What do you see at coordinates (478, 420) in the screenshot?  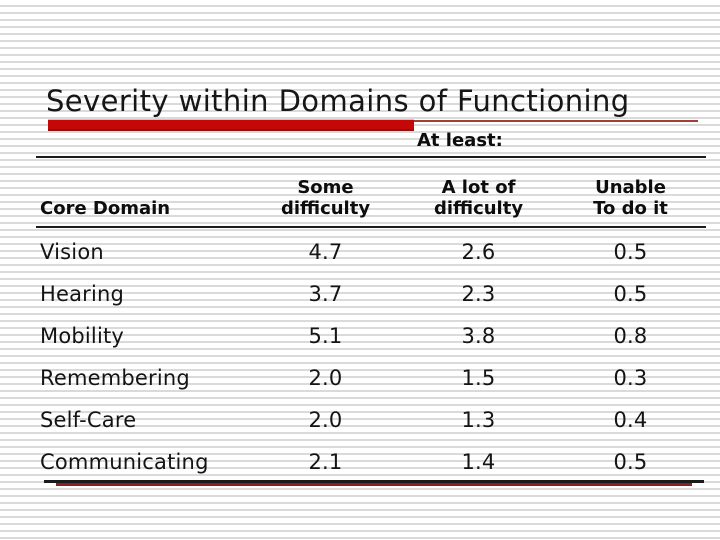 I see `value-cell: 1.3` at bounding box center [478, 420].